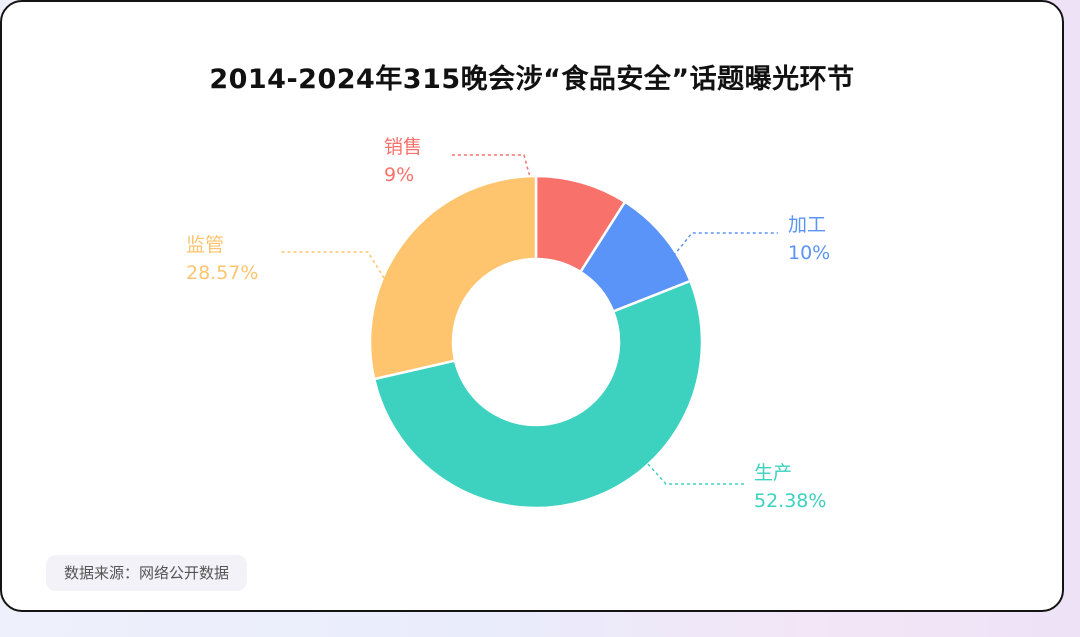 The height and width of the screenshot is (637, 1080). Describe the element at coordinates (773, 473) in the screenshot. I see `slice-label-3: 生产` at that location.